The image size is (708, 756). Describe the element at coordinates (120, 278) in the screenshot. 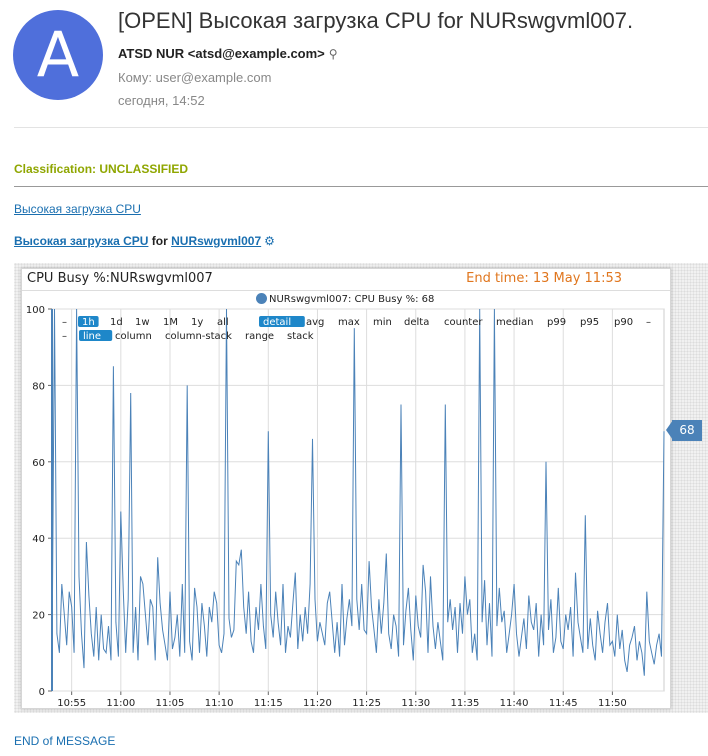

I see `widget-title: CPU Busy %:NURswgvml007` at that location.